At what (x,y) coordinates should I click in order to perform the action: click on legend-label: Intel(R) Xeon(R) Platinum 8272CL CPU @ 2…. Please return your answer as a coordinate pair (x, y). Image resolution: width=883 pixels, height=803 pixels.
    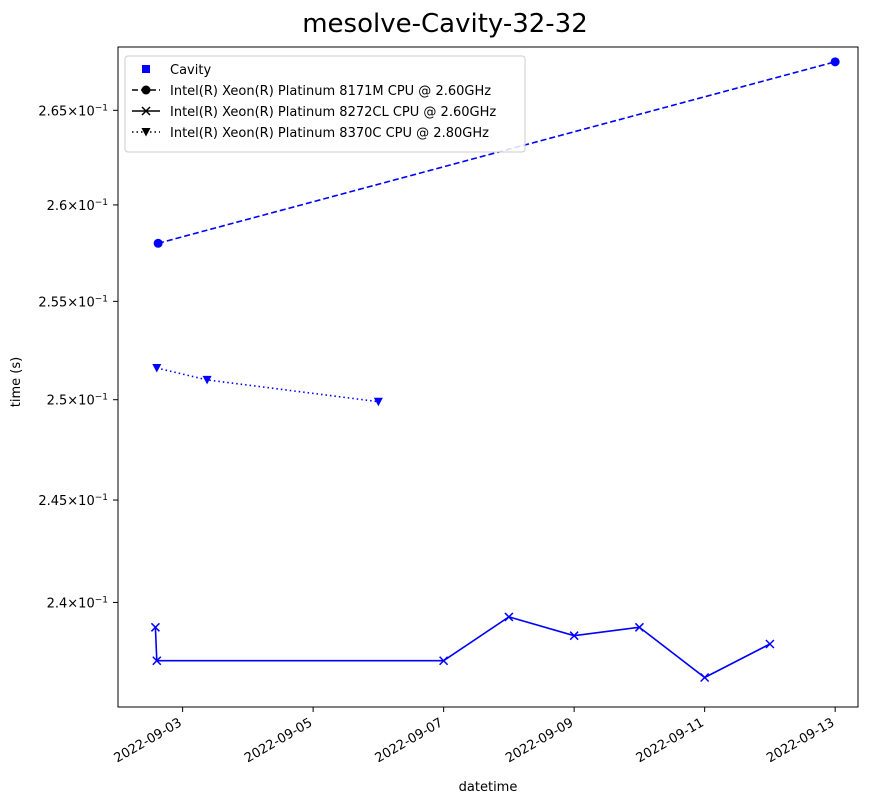
    Looking at the image, I should click on (333, 112).